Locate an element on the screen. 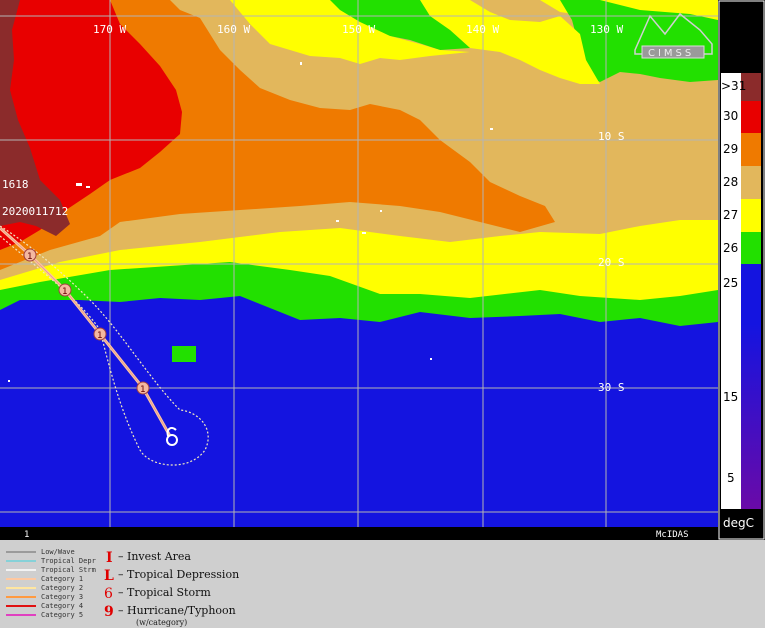  lat-label-30s: 30 S is located at coordinates (611, 387).